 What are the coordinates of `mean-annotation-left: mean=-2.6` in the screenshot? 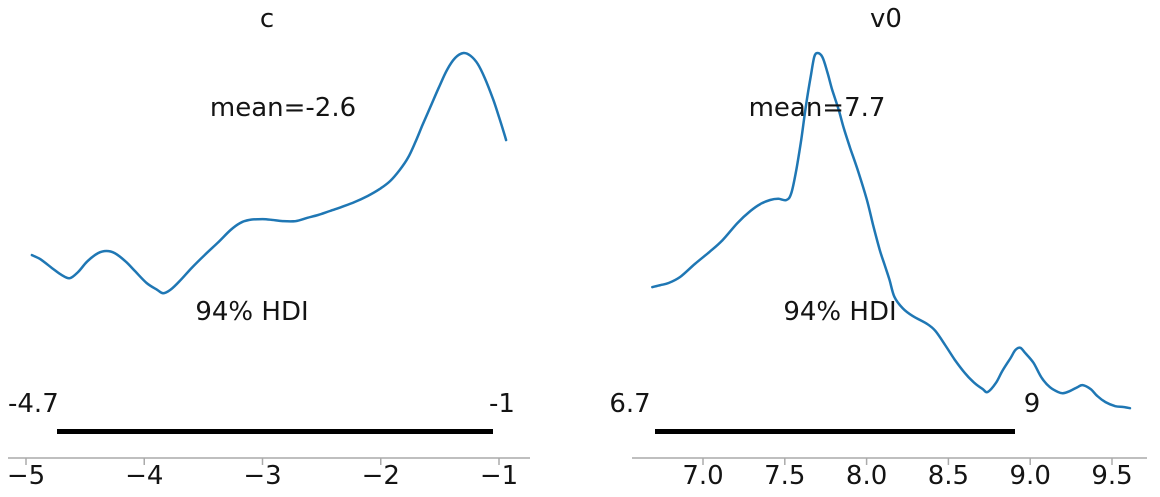 It's located at (283, 108).